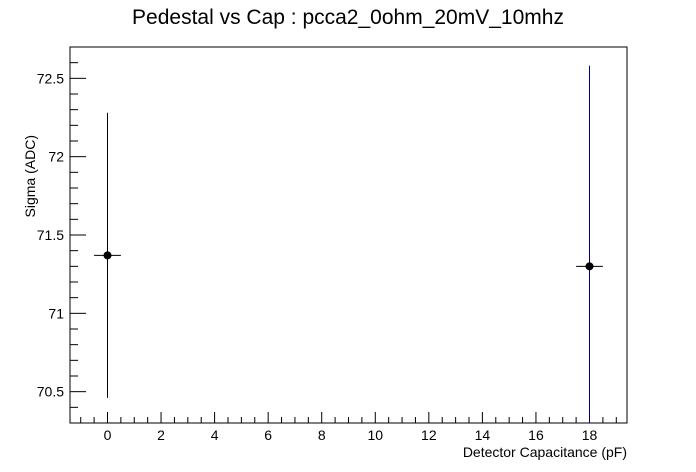 Image resolution: width=696 pixels, height=472 pixels. Describe the element at coordinates (375, 435) in the screenshot. I see `x-tick-label: 10` at that location.